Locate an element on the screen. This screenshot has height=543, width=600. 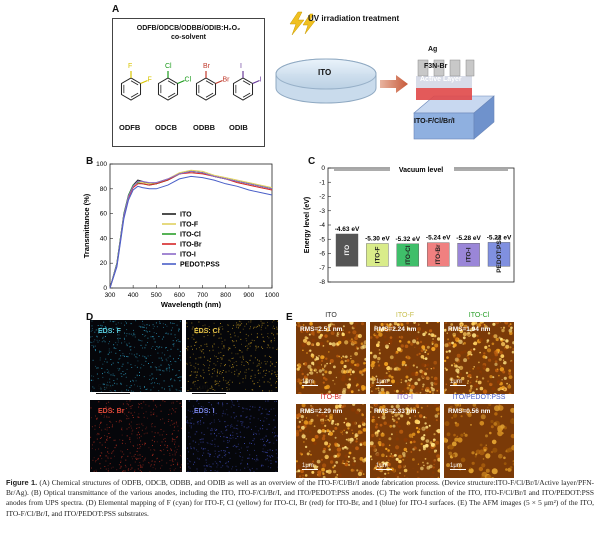
y-tick-label: 20 is located at coordinates (104, 263).